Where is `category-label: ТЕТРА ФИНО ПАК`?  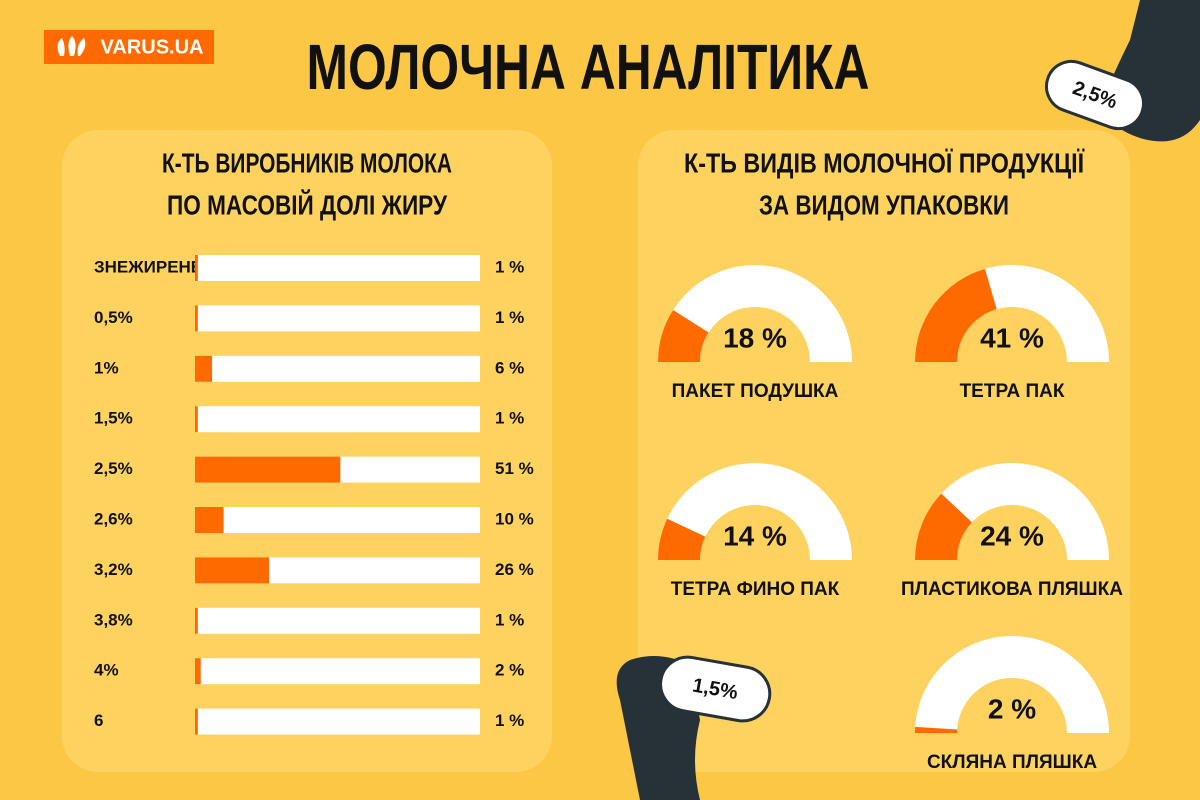 category-label: ТЕТРА ФИНО ПАК is located at coordinates (755, 589).